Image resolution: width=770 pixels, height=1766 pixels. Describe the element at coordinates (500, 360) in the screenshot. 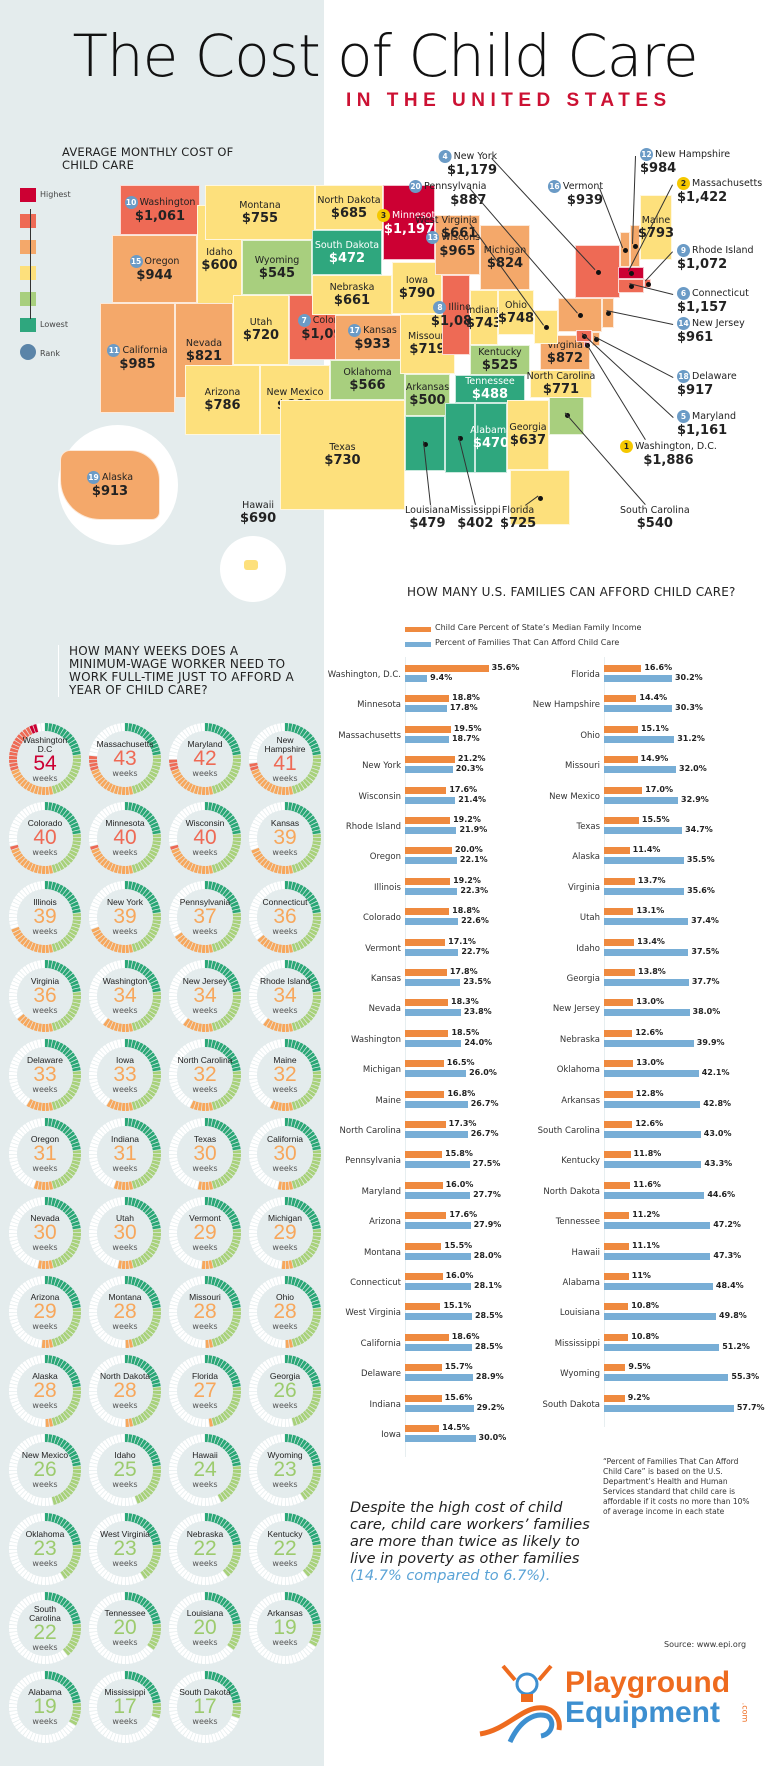

I see `state-kentucky: Kentucky $525` at that location.